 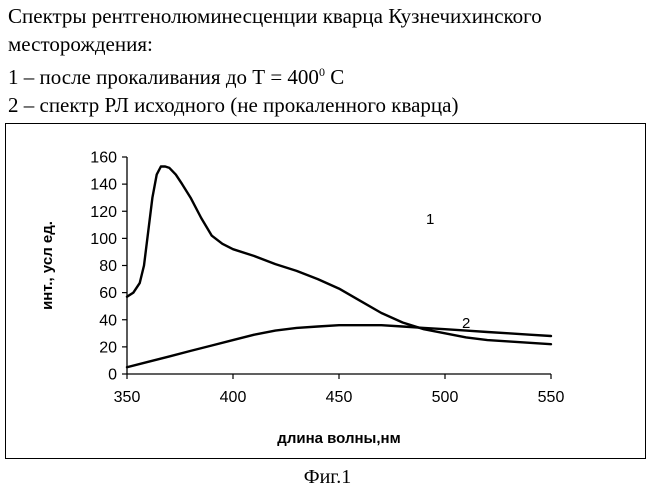 What do you see at coordinates (338, 438) in the screenshot?
I see `x-axis-label: длина волны,нм` at bounding box center [338, 438].